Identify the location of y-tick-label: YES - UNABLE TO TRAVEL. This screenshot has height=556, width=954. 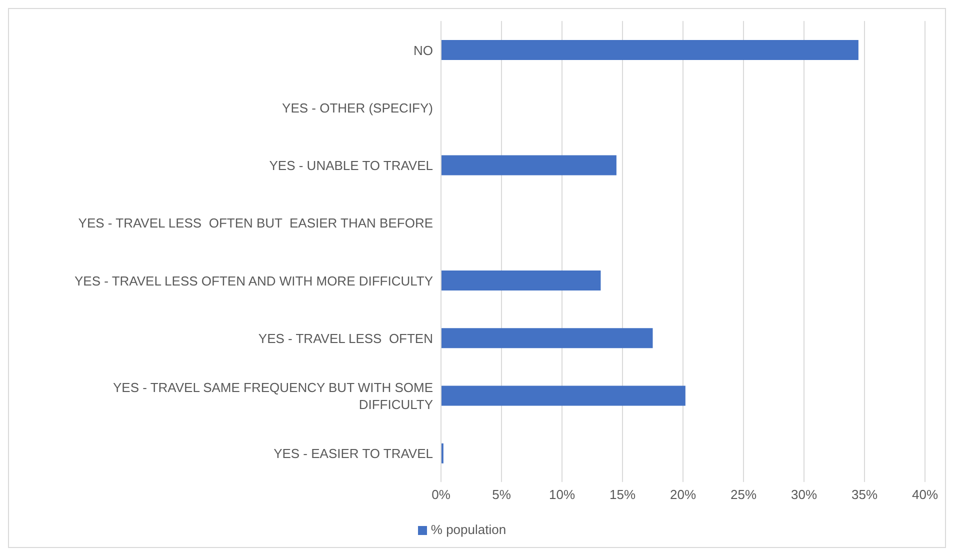
(351, 165).